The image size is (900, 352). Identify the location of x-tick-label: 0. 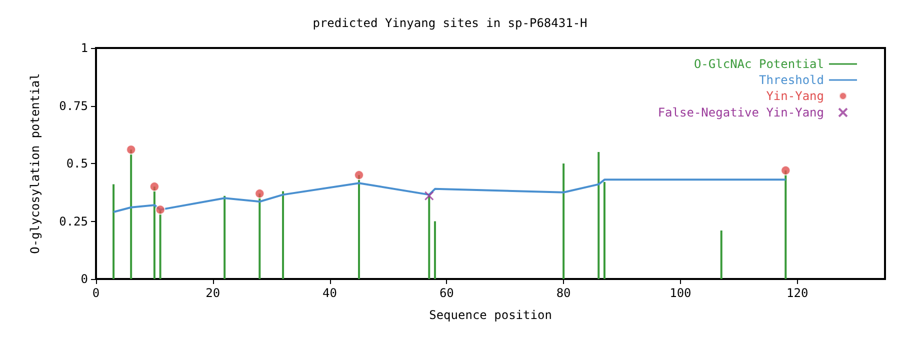
(96, 293).